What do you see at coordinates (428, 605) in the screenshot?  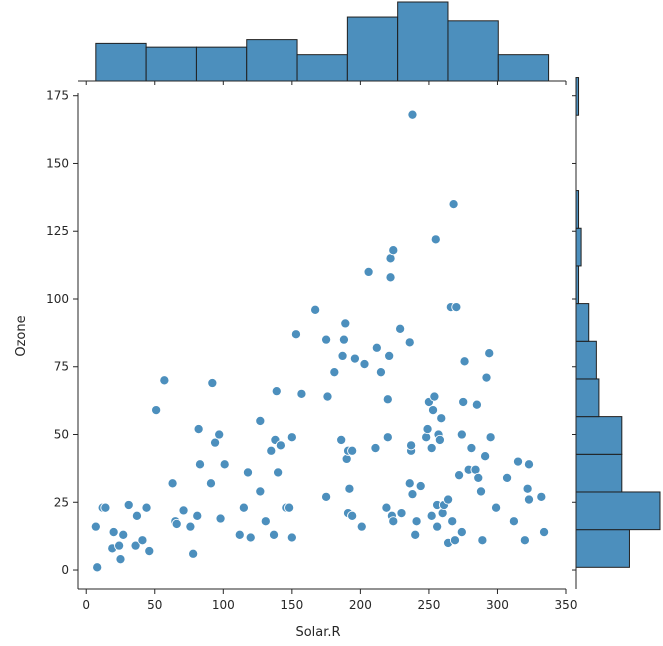 I see `x-tick-label: 250` at bounding box center [428, 605].